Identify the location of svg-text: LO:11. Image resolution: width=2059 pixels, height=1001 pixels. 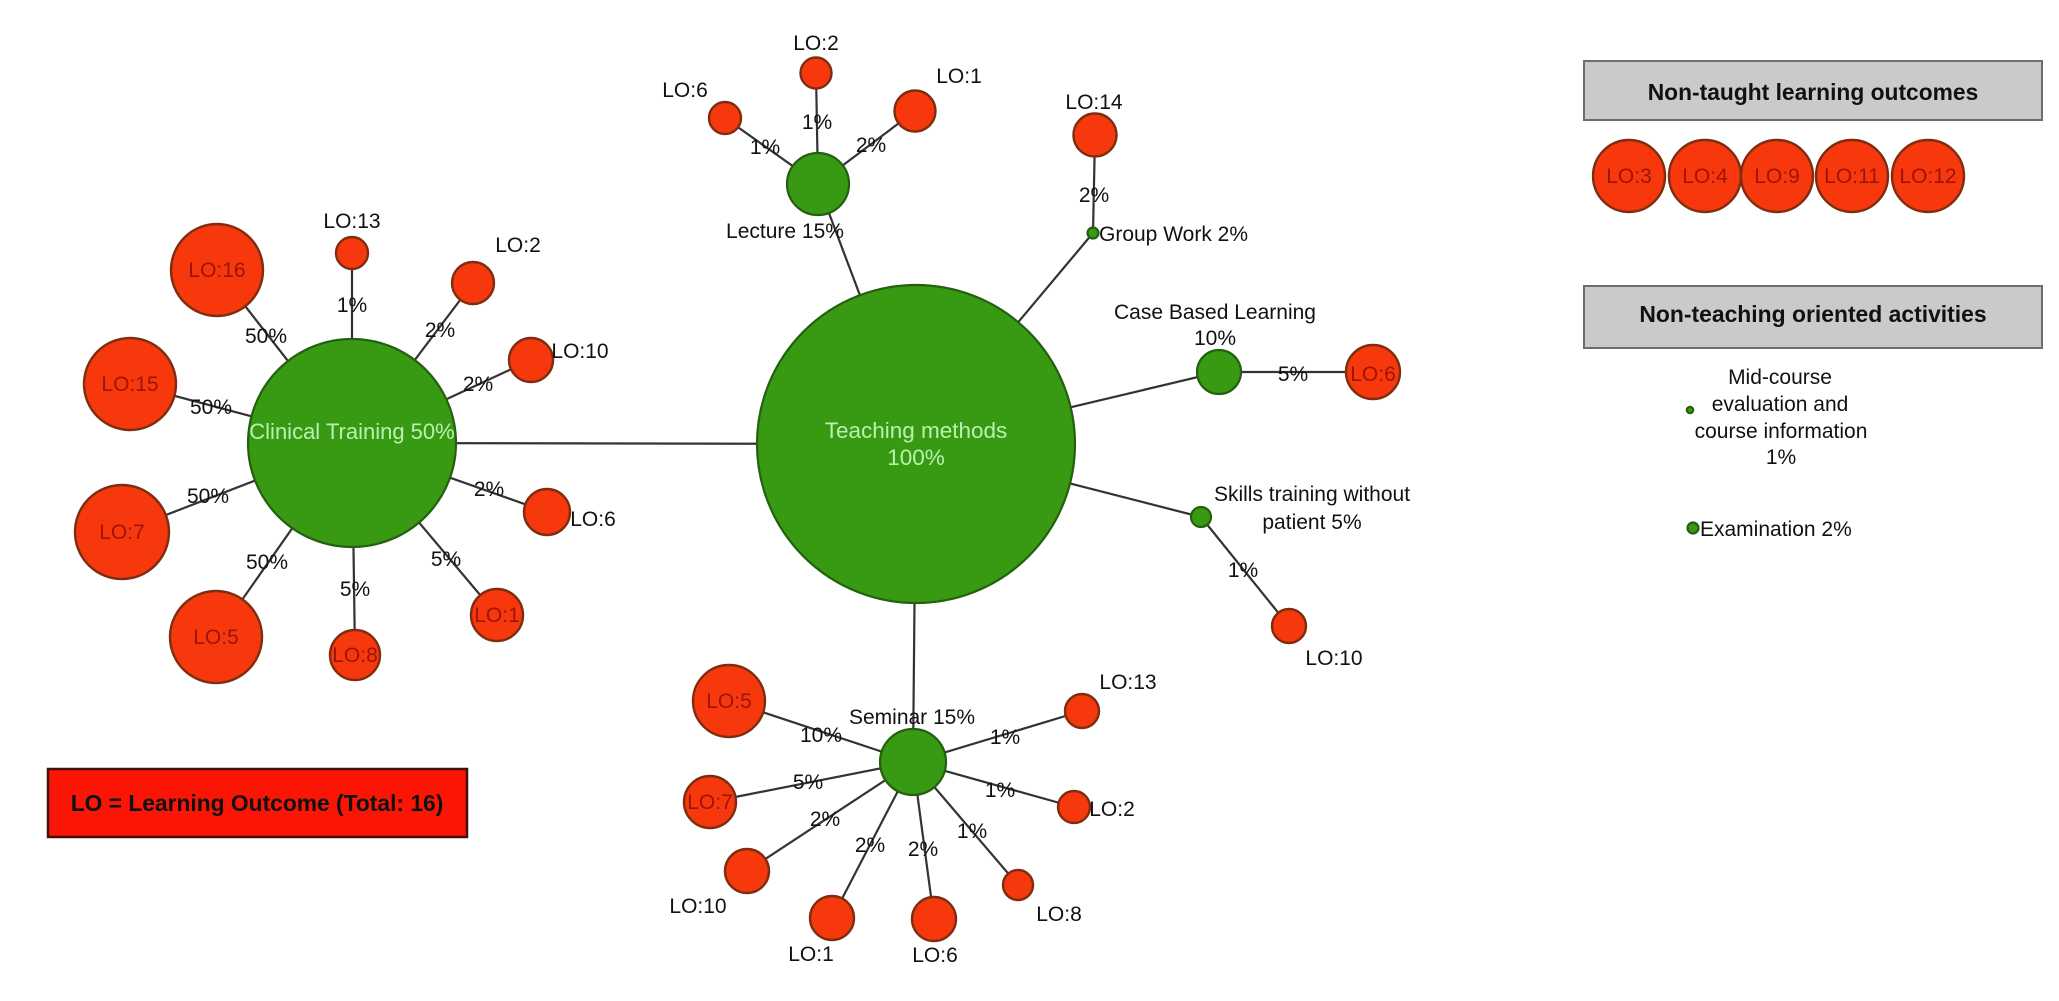
(1852, 176).